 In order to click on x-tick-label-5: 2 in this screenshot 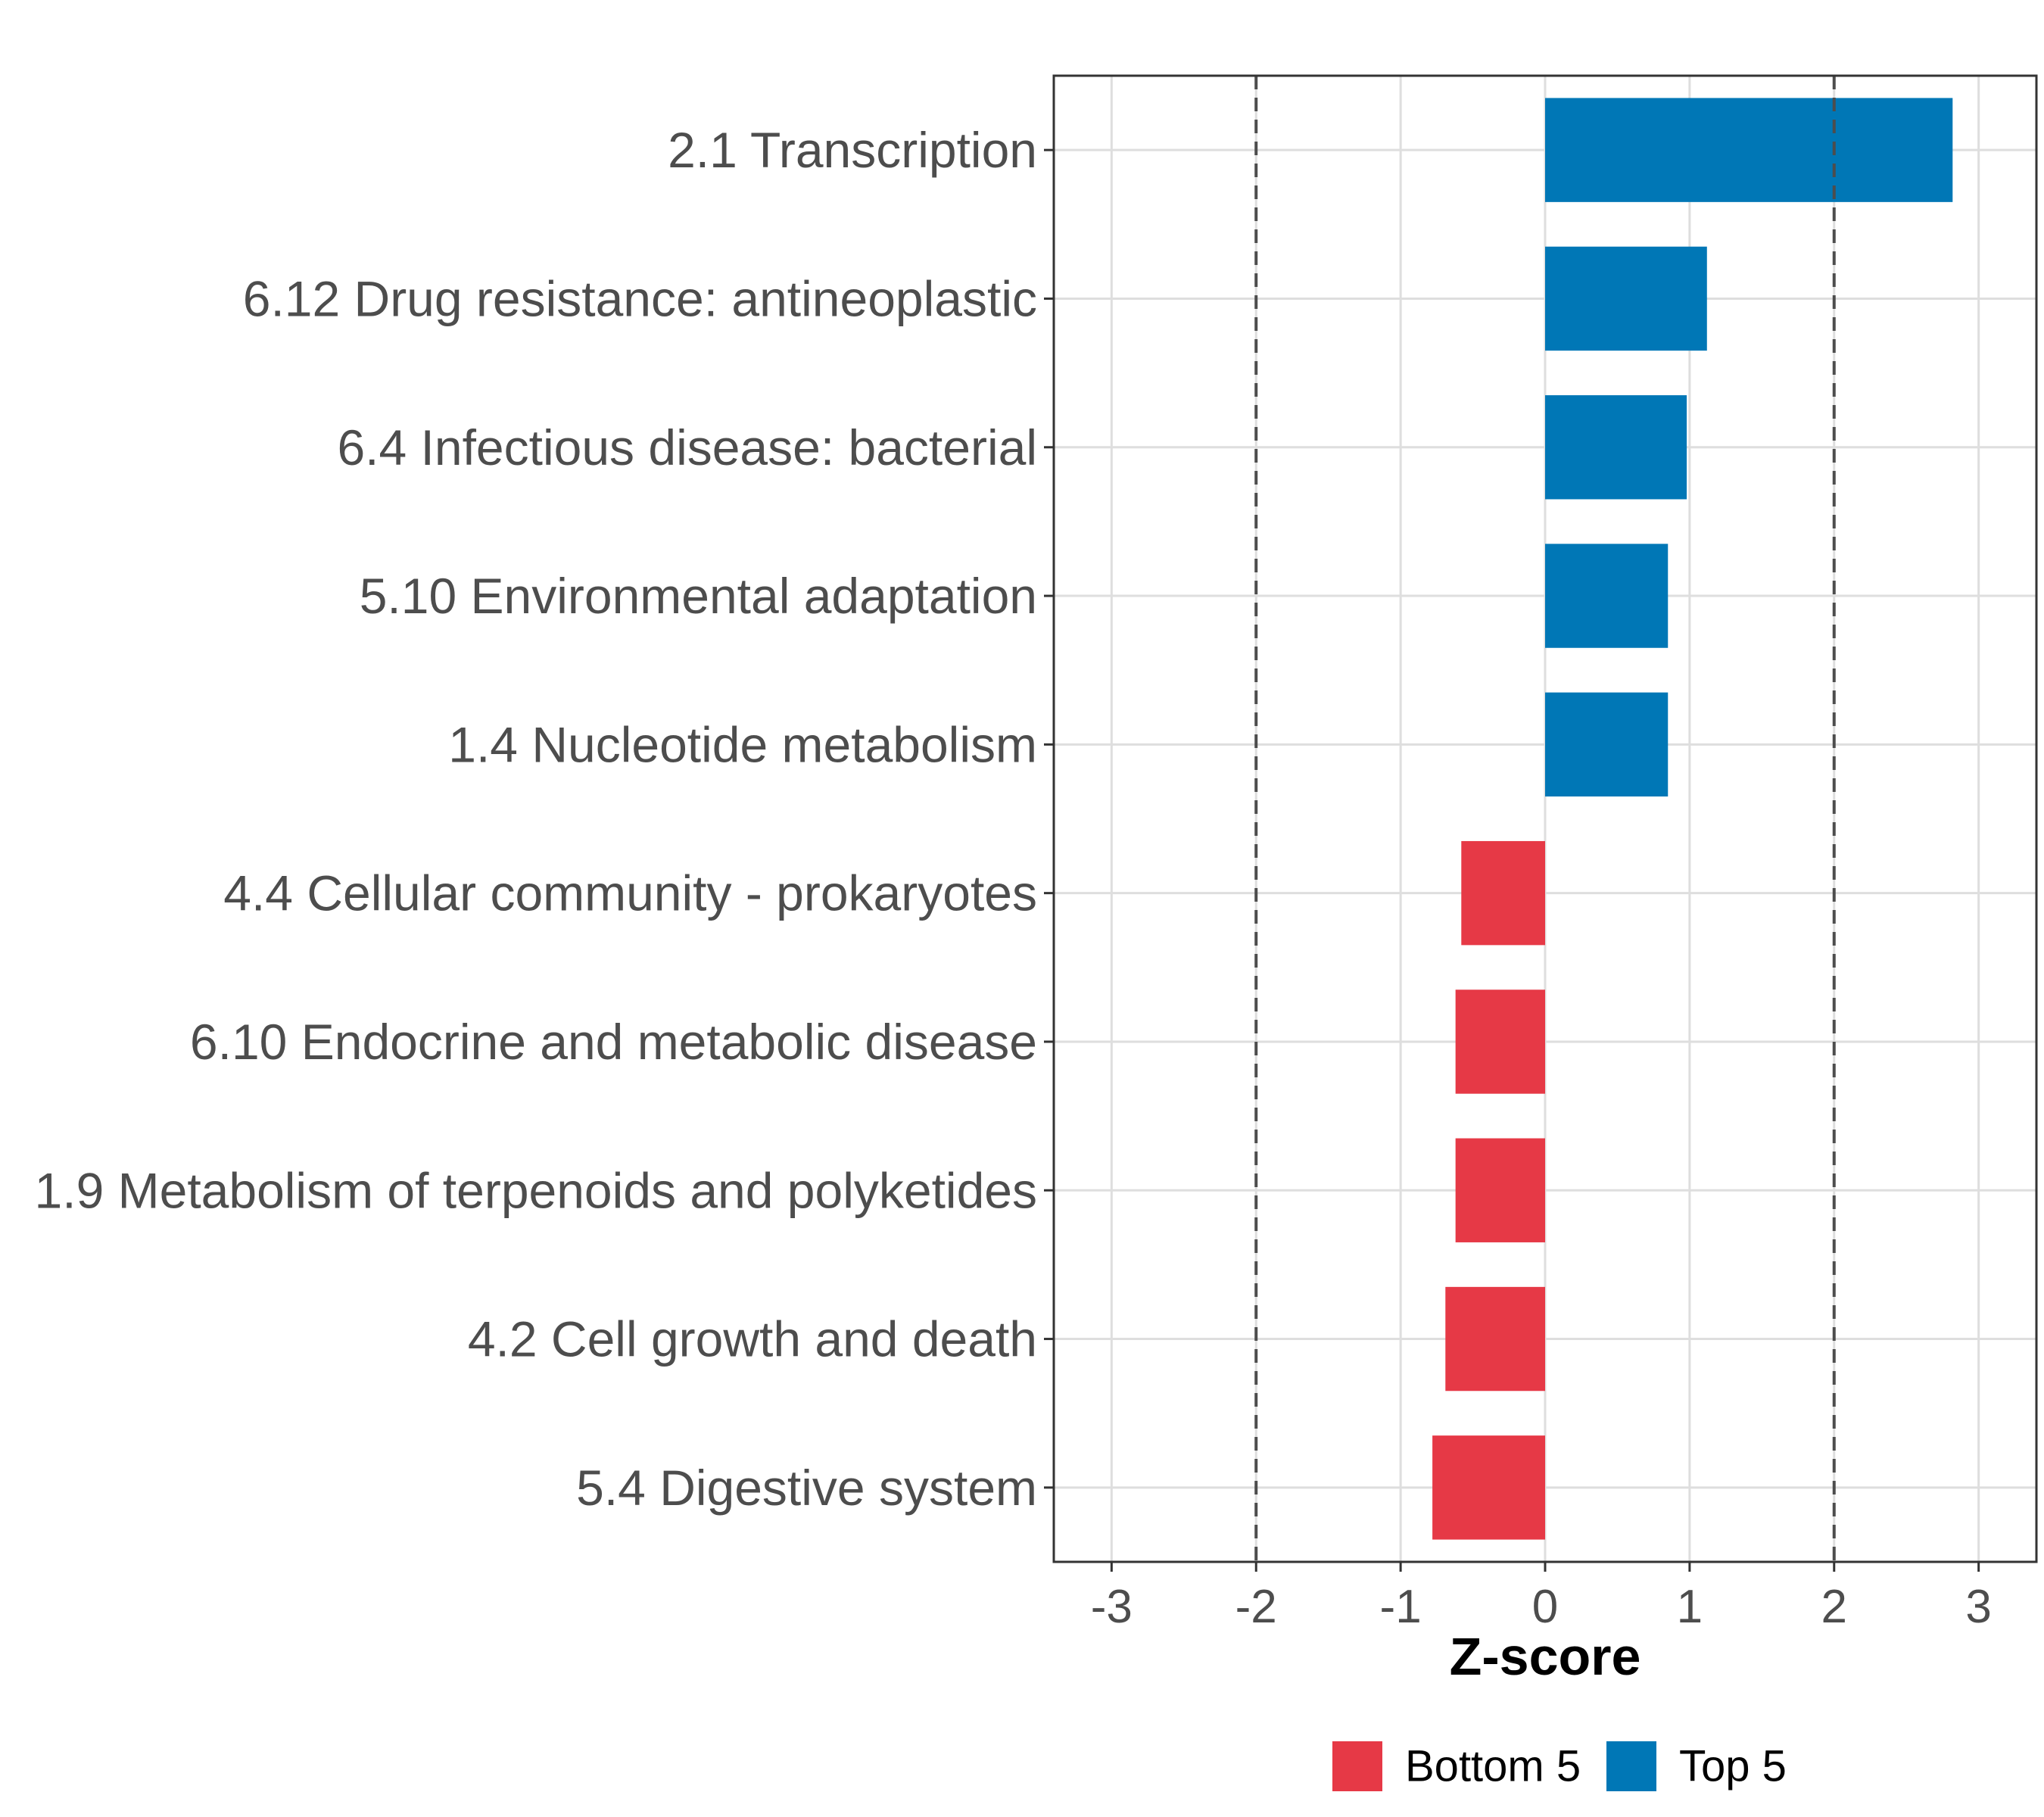, I will do `click(1834, 1607)`.